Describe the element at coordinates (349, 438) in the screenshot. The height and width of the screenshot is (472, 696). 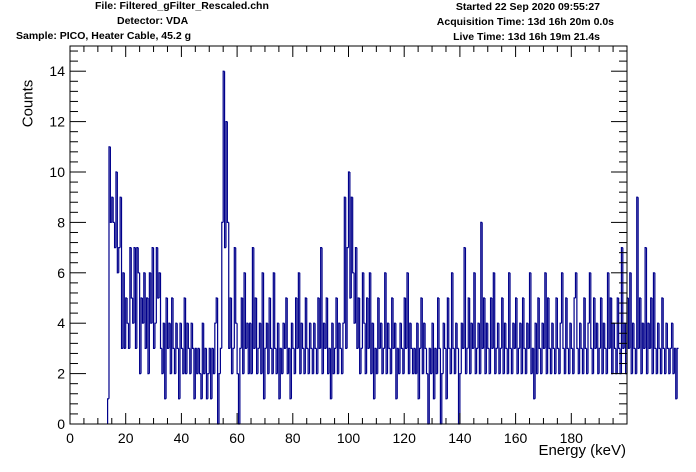
I see `x-tick-label: 100` at that location.